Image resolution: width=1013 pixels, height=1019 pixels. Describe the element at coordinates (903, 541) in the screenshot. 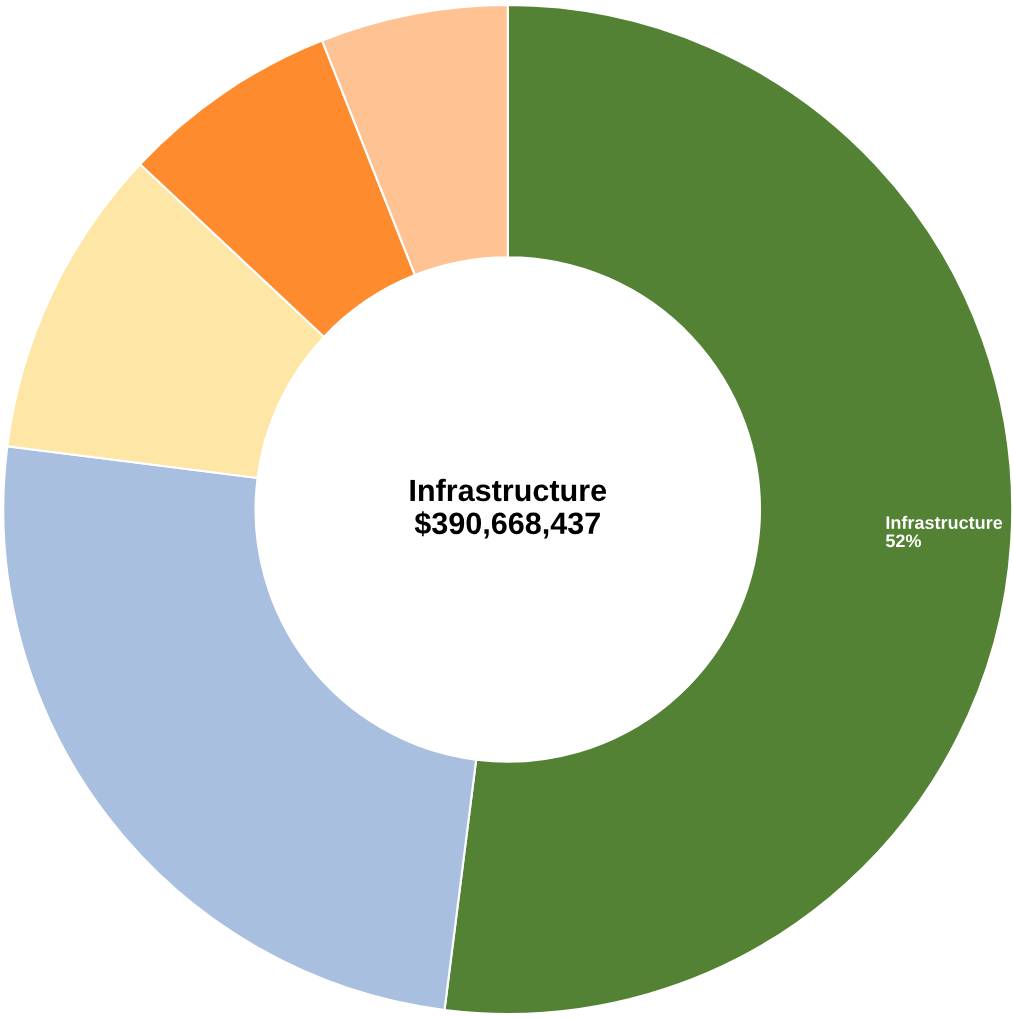

I see `data-label: 52%` at that location.